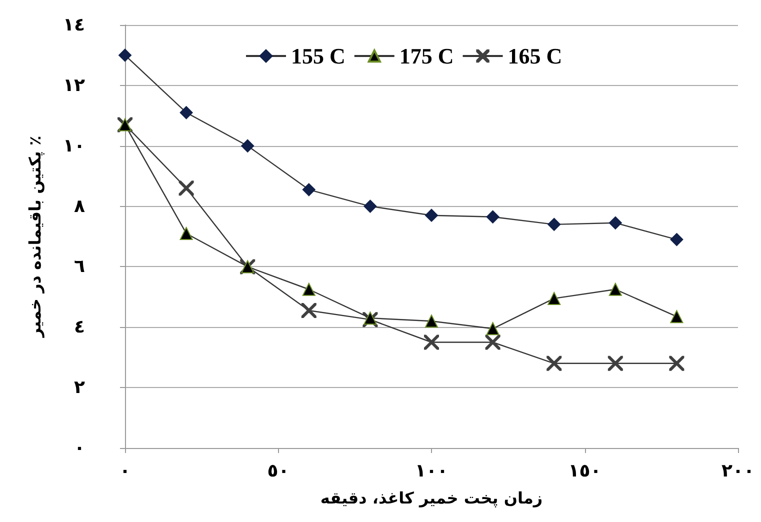 The image size is (761, 522). I want to click on x-tick-label: ٥٠, so click(278, 471).